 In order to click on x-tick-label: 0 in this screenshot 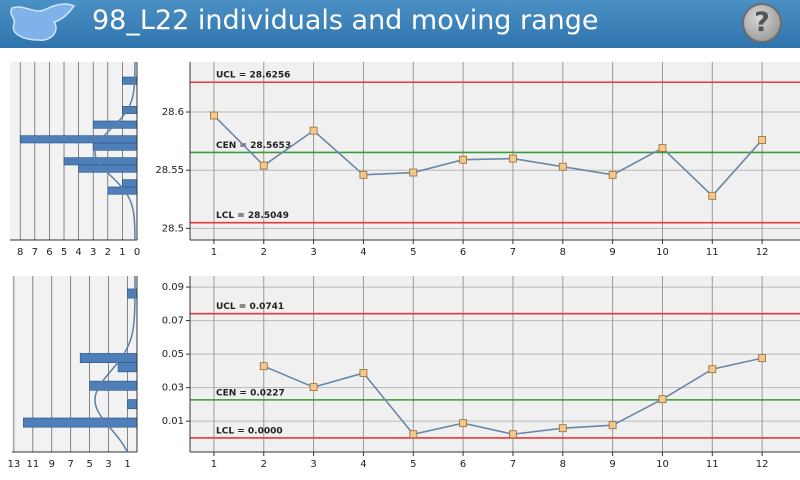, I will do `click(137, 252)`.